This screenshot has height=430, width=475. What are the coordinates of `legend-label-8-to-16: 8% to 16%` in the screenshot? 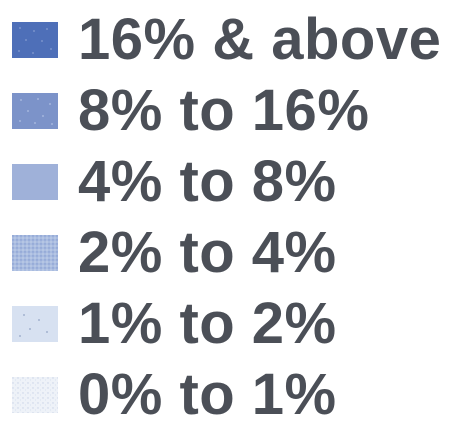 It's located at (224, 110).